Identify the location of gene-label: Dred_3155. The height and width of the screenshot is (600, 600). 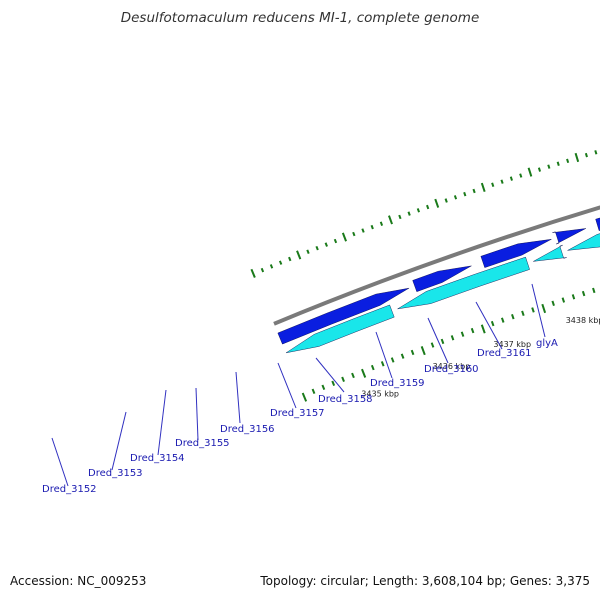
(202, 443).